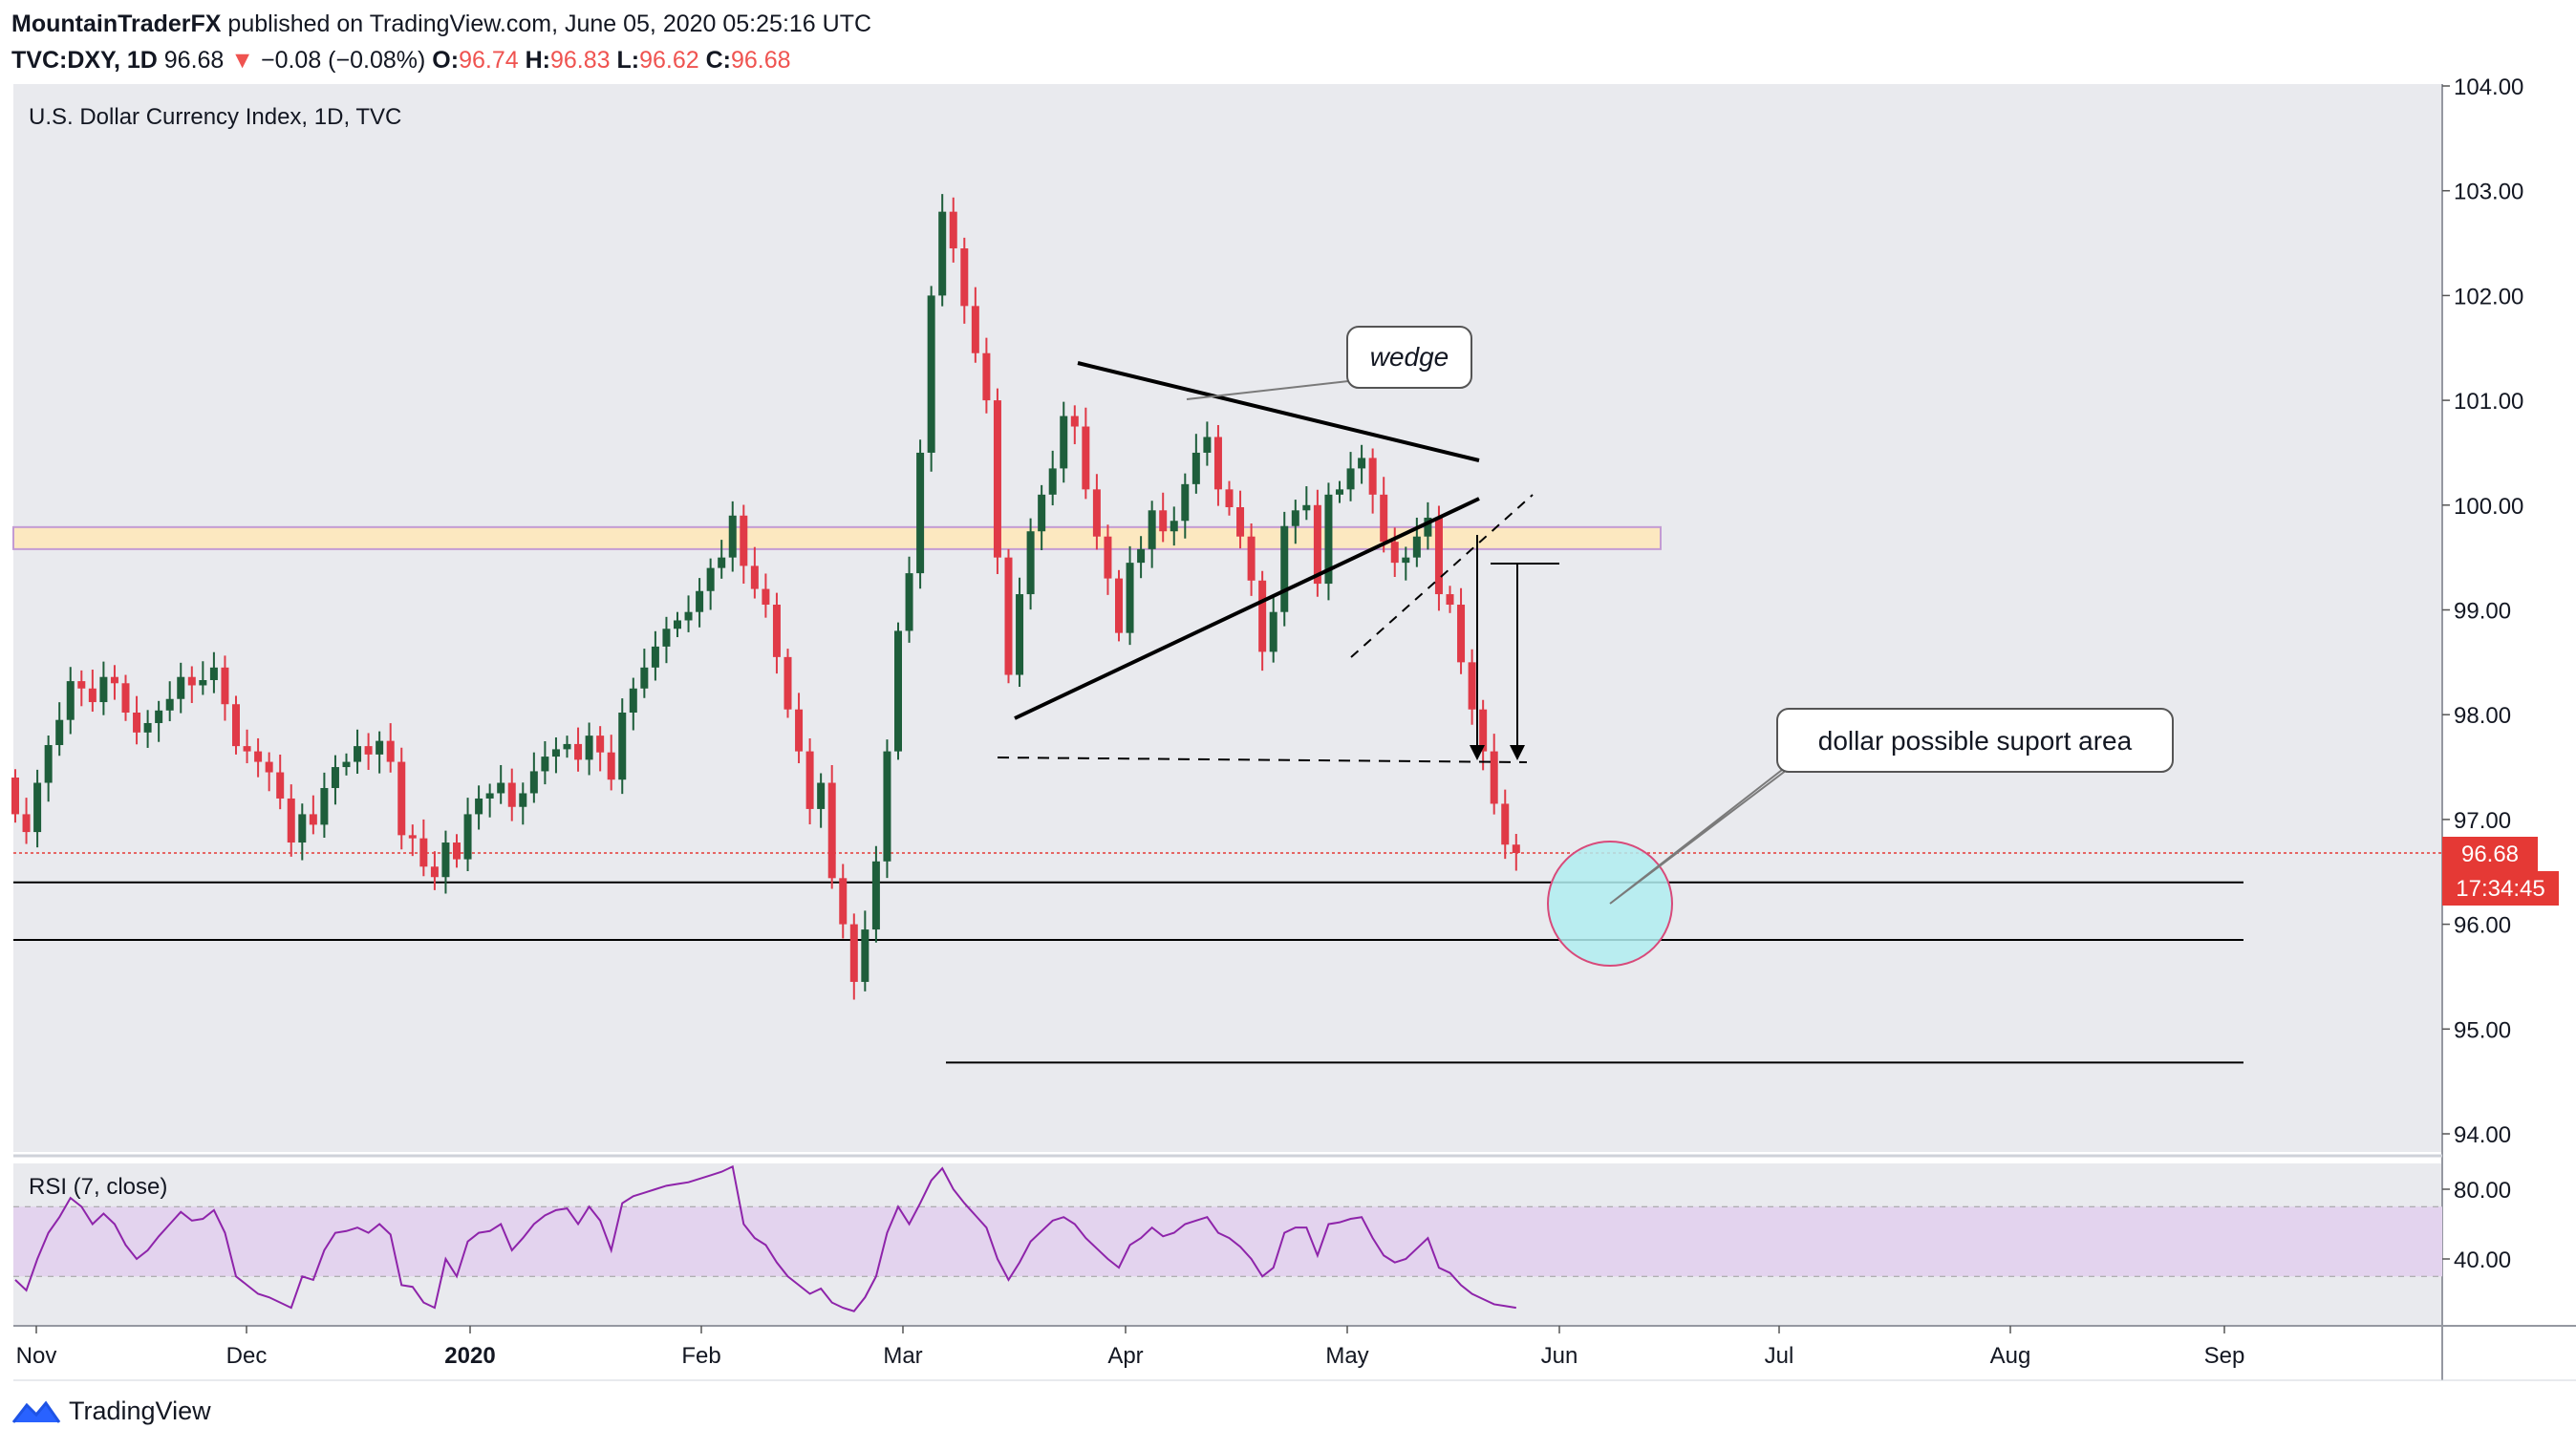  I want to click on rsi-line, so click(765, 1238).